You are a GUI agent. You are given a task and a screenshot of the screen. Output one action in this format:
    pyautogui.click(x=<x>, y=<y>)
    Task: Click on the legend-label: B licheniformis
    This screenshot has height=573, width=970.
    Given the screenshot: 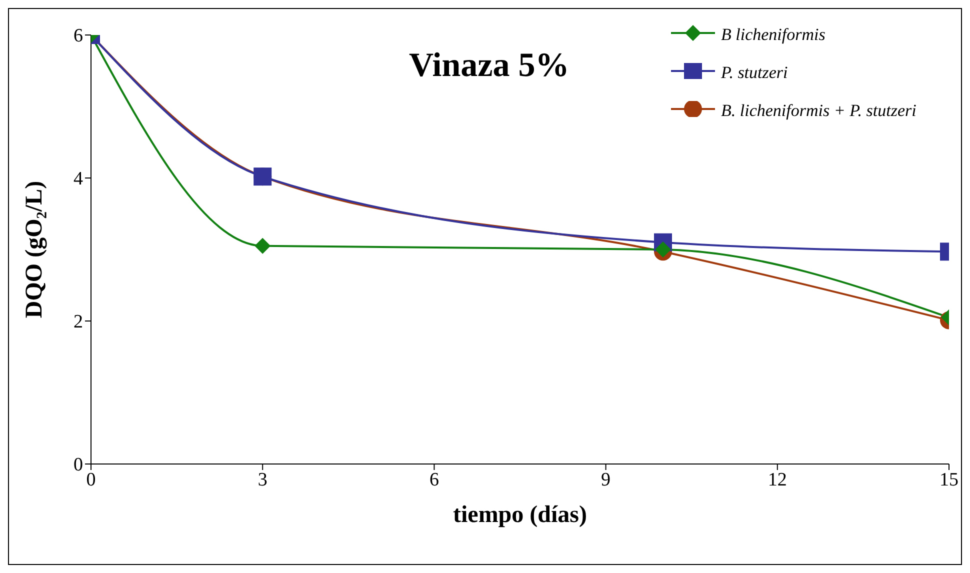 What is the action you would take?
    pyautogui.click(x=773, y=35)
    